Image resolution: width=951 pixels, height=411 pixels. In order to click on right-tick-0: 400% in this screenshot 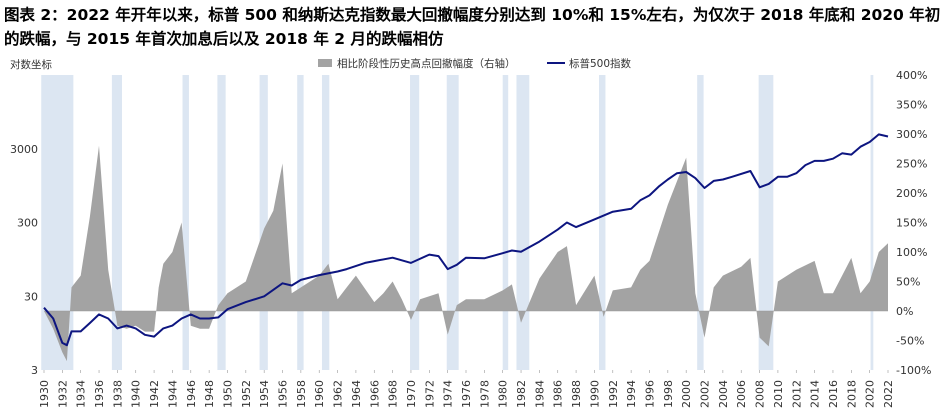, I will do `click(911, 75)`.